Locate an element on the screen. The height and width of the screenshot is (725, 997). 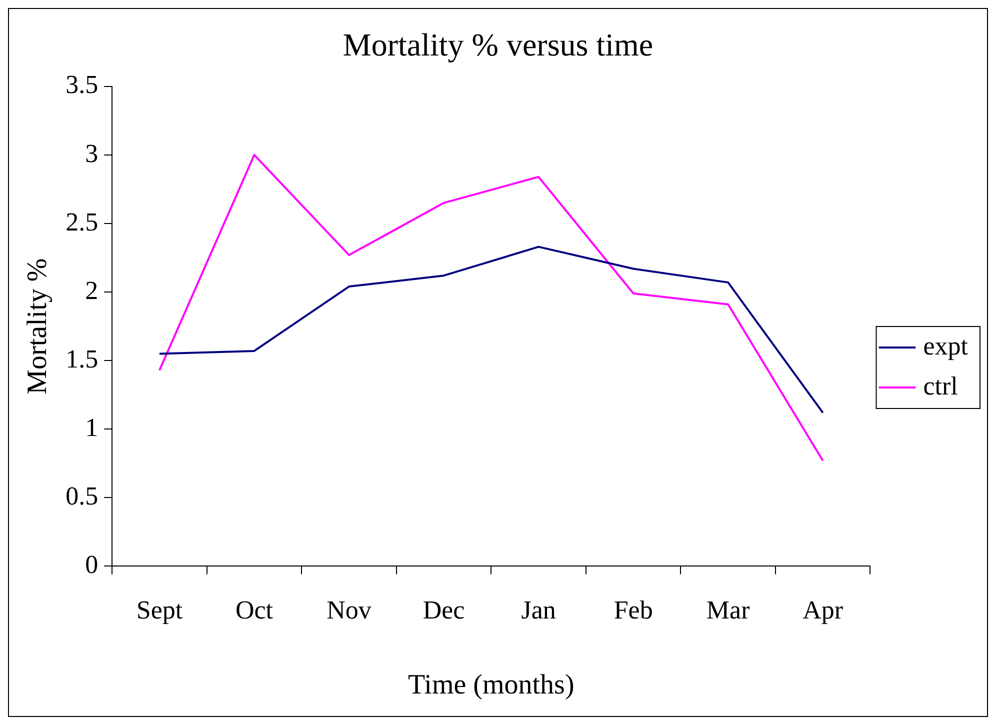
x-tick-label: Jan is located at coordinates (538, 610).